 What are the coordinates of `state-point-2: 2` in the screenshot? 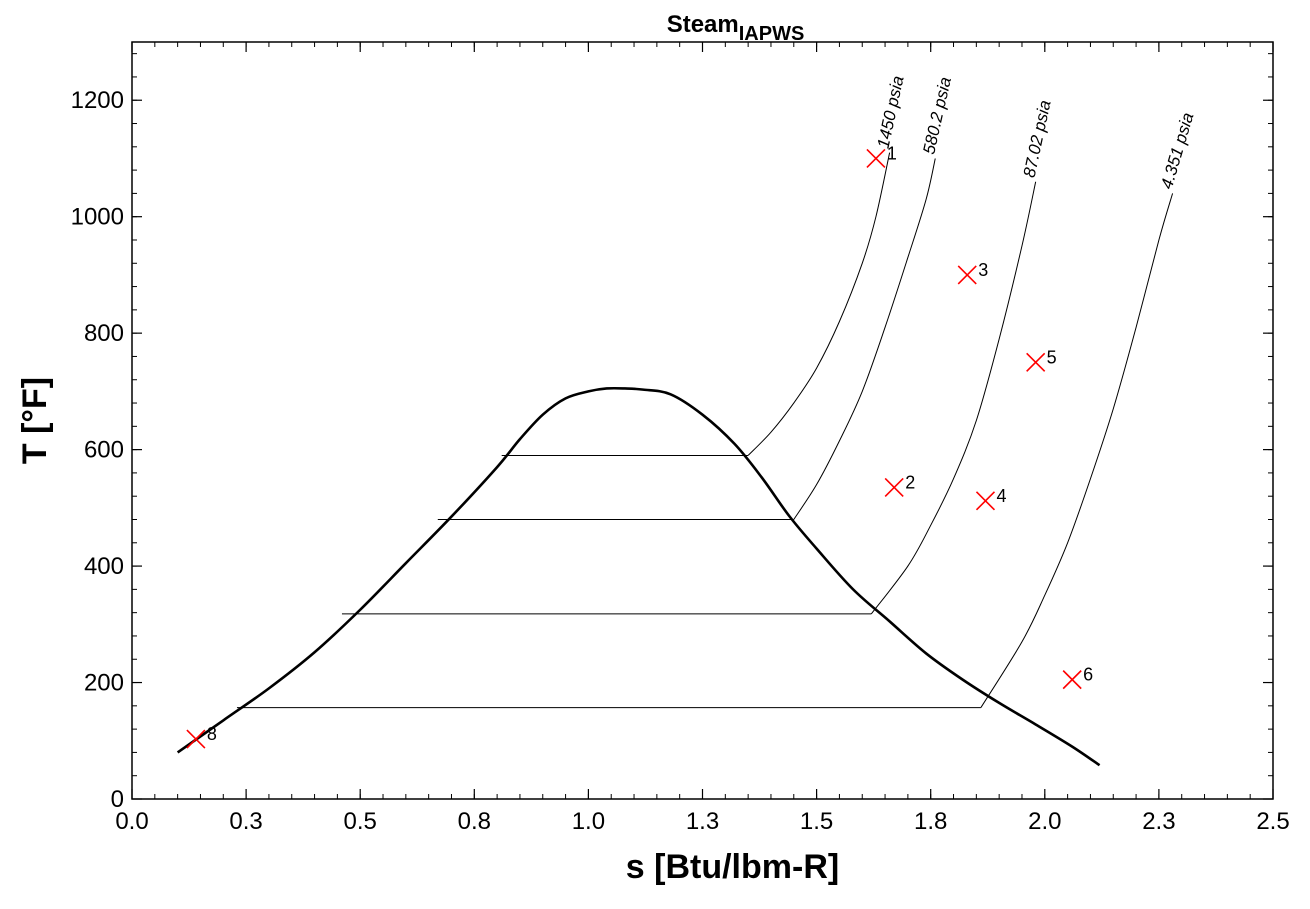 It's located at (899, 485).